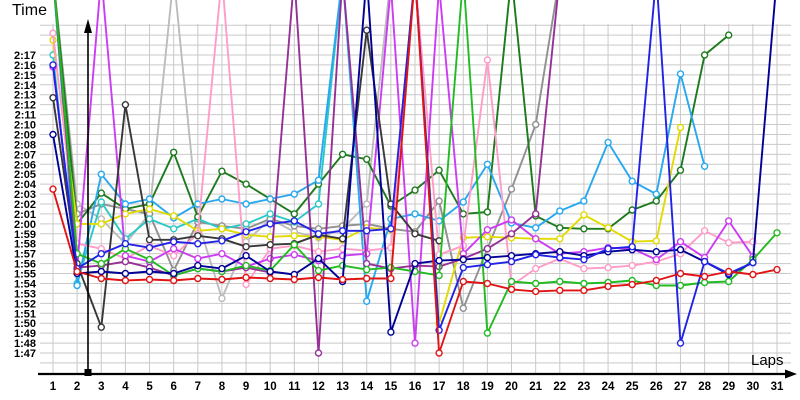 The image size is (800, 400). Describe the element at coordinates (680, 387) in the screenshot. I see `x-tick-label: 27` at that location.